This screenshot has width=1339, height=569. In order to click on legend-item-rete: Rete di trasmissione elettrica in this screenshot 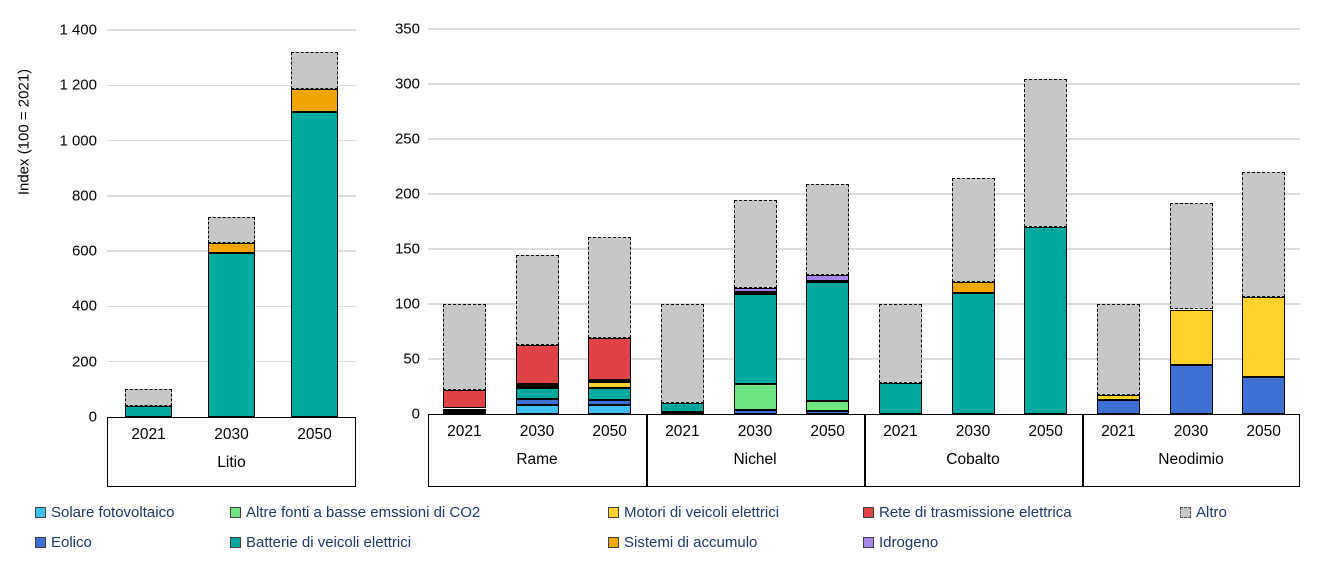, I will do `click(967, 512)`.